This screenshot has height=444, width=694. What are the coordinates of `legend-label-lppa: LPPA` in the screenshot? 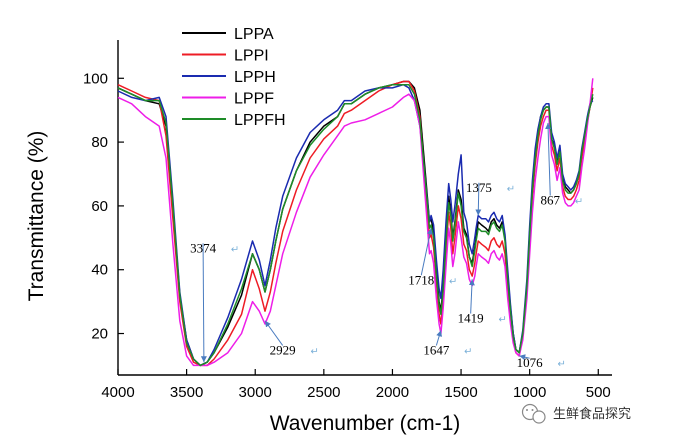 It's located at (254, 34).